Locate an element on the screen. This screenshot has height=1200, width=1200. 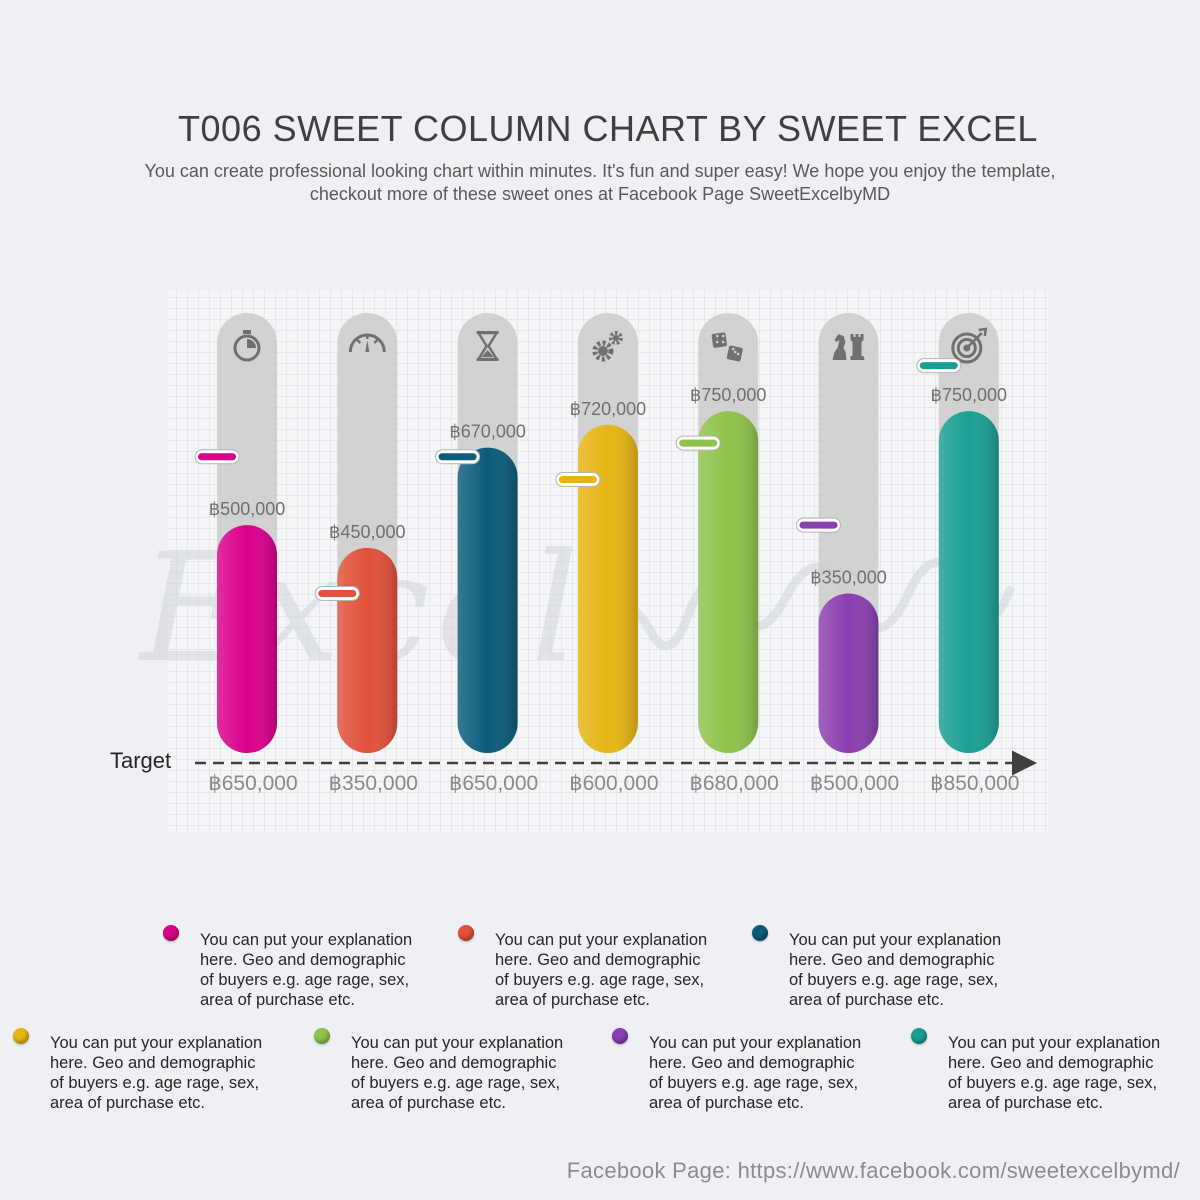
die-two is located at coordinates (734, 353).